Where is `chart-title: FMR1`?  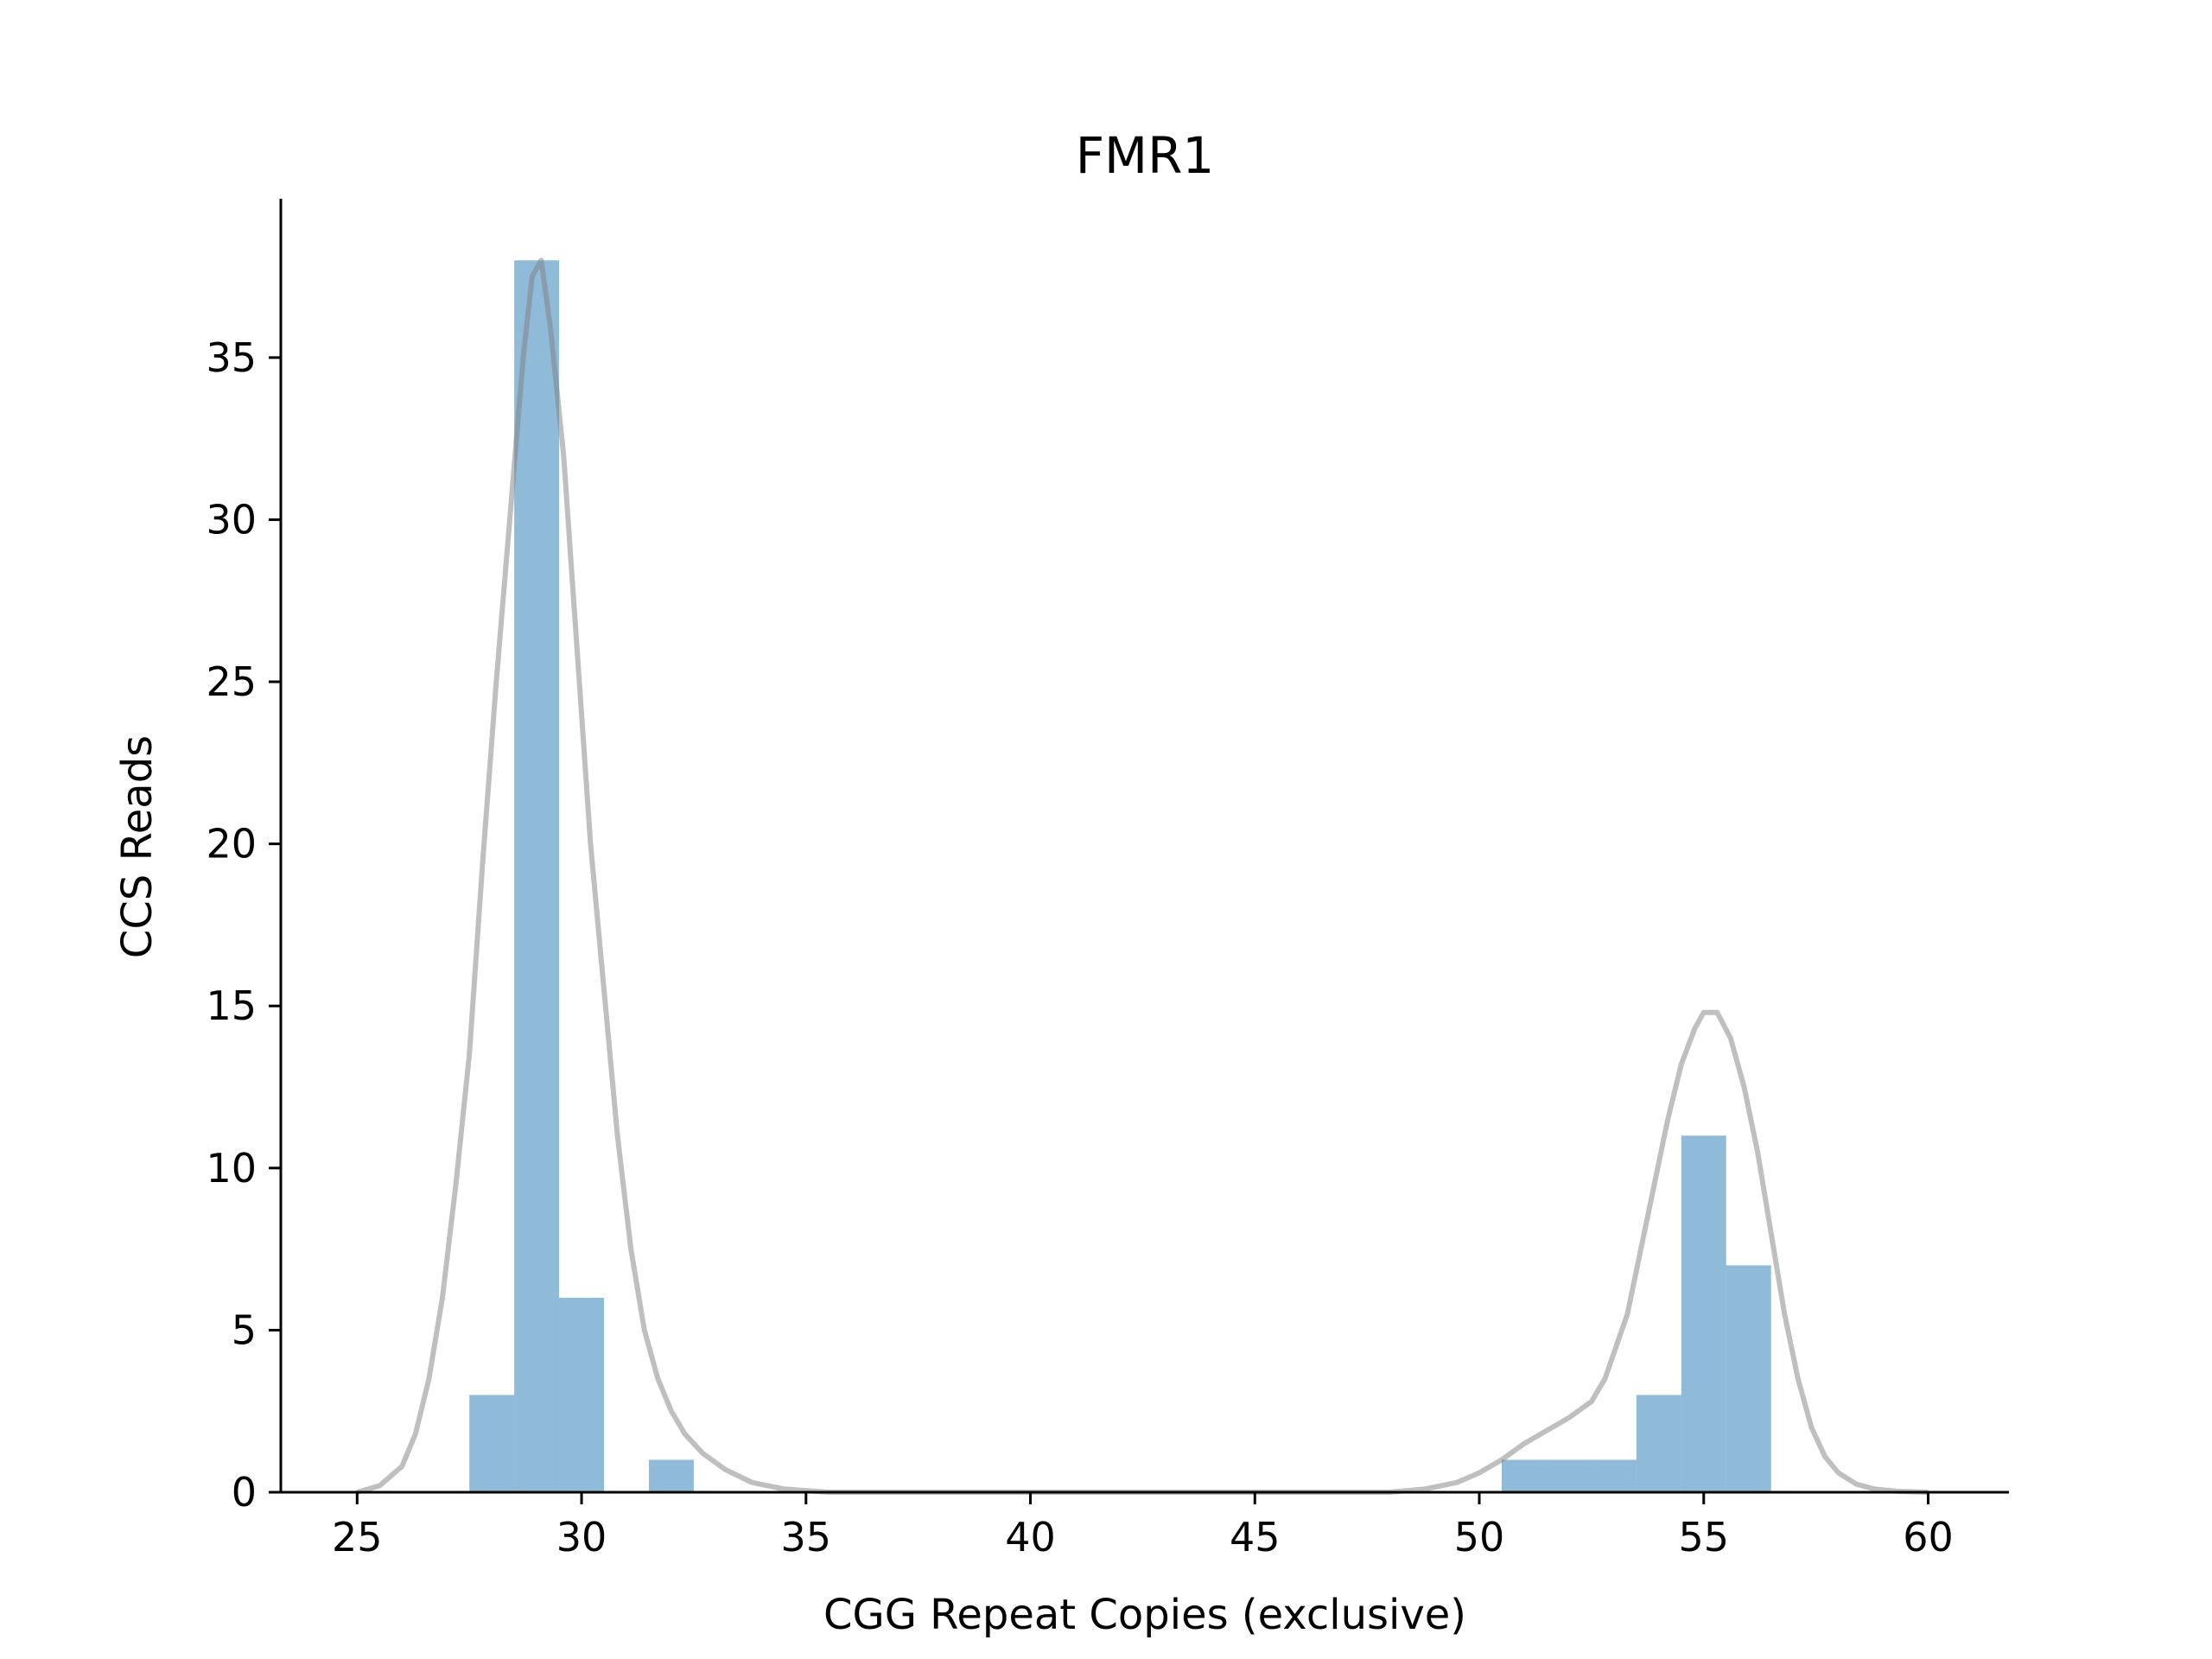 chart-title: FMR1 is located at coordinates (1145, 155).